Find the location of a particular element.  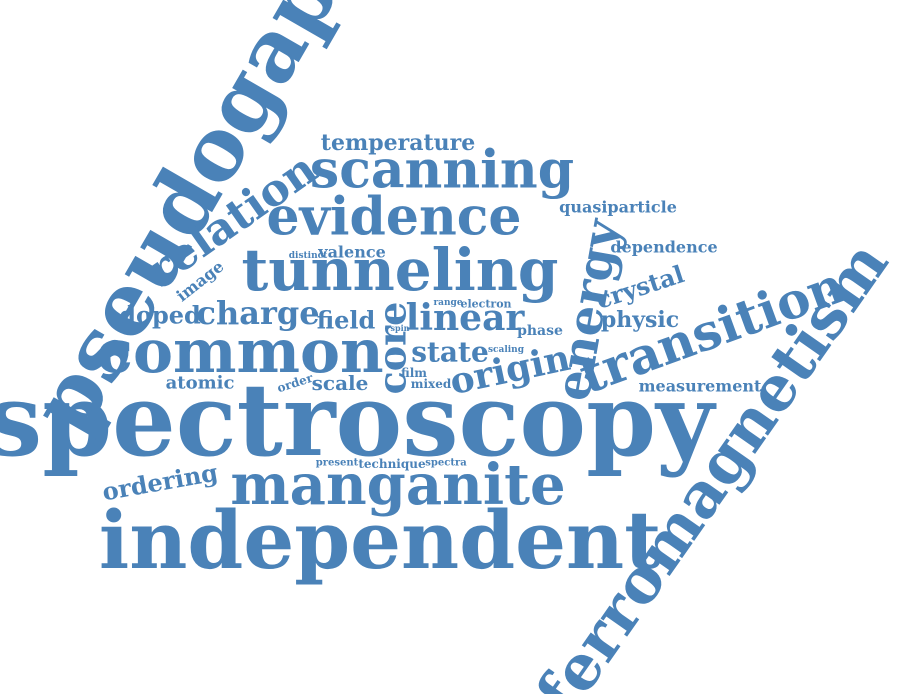

word-film: film is located at coordinates (414, 373).